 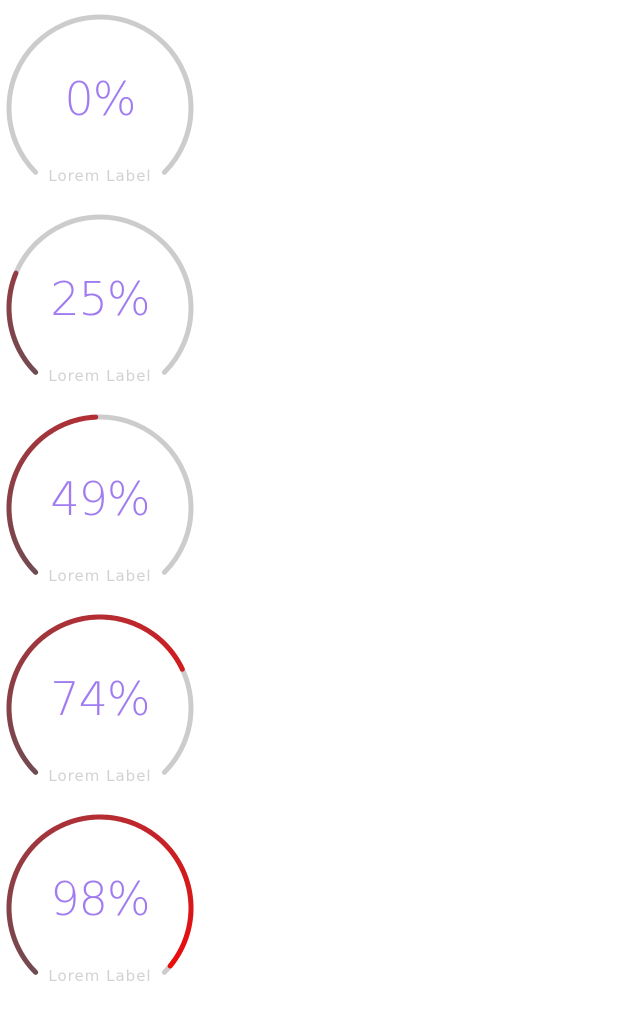 What do you see at coordinates (100, 499) in the screenshot?
I see `gauge-percentage: 49%` at bounding box center [100, 499].